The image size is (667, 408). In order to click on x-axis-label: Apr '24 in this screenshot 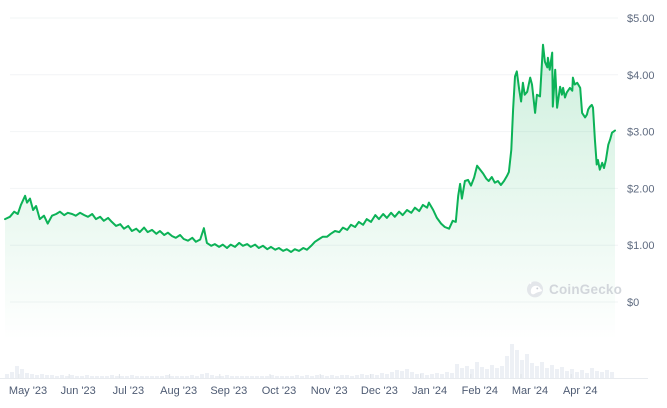, I will do `click(580, 391)`.